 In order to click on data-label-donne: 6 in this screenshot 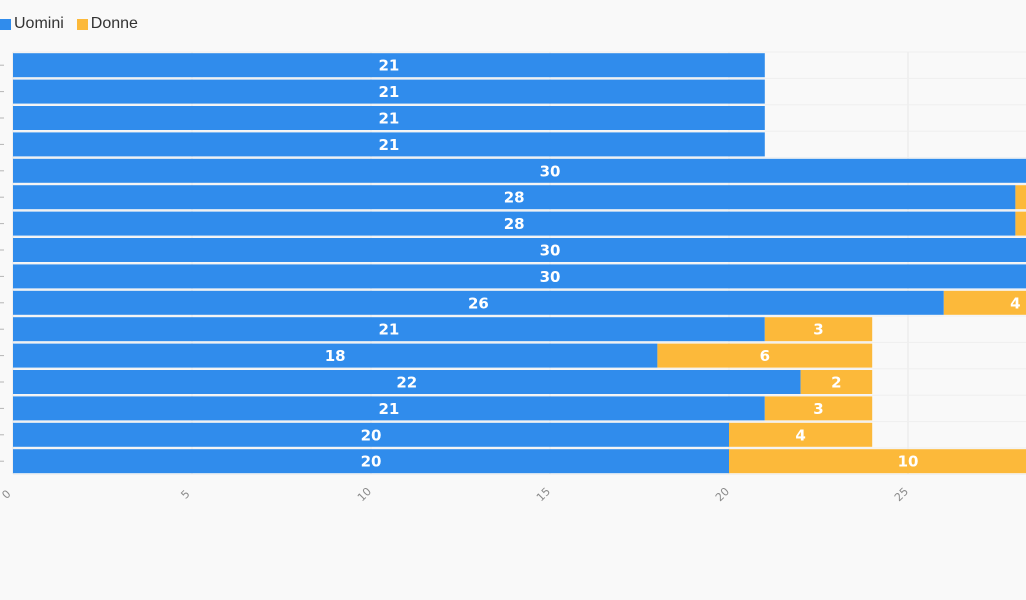, I will do `click(765, 356)`.